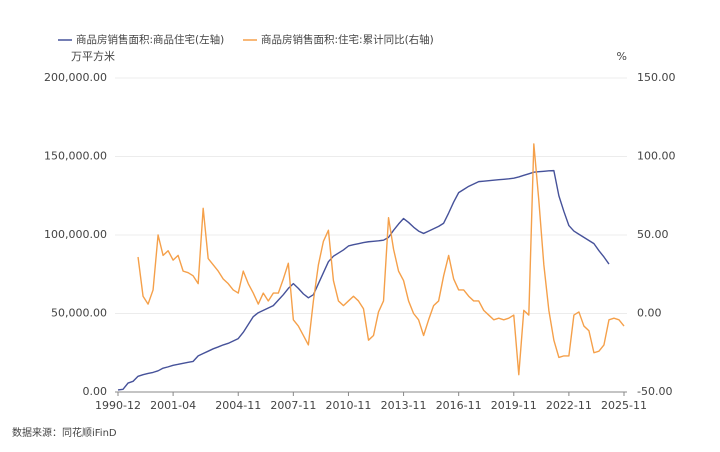 This screenshot has width=720, height=452. What do you see at coordinates (293, 405) in the screenshot?
I see `x-tick-label: 2007-11` at bounding box center [293, 405].